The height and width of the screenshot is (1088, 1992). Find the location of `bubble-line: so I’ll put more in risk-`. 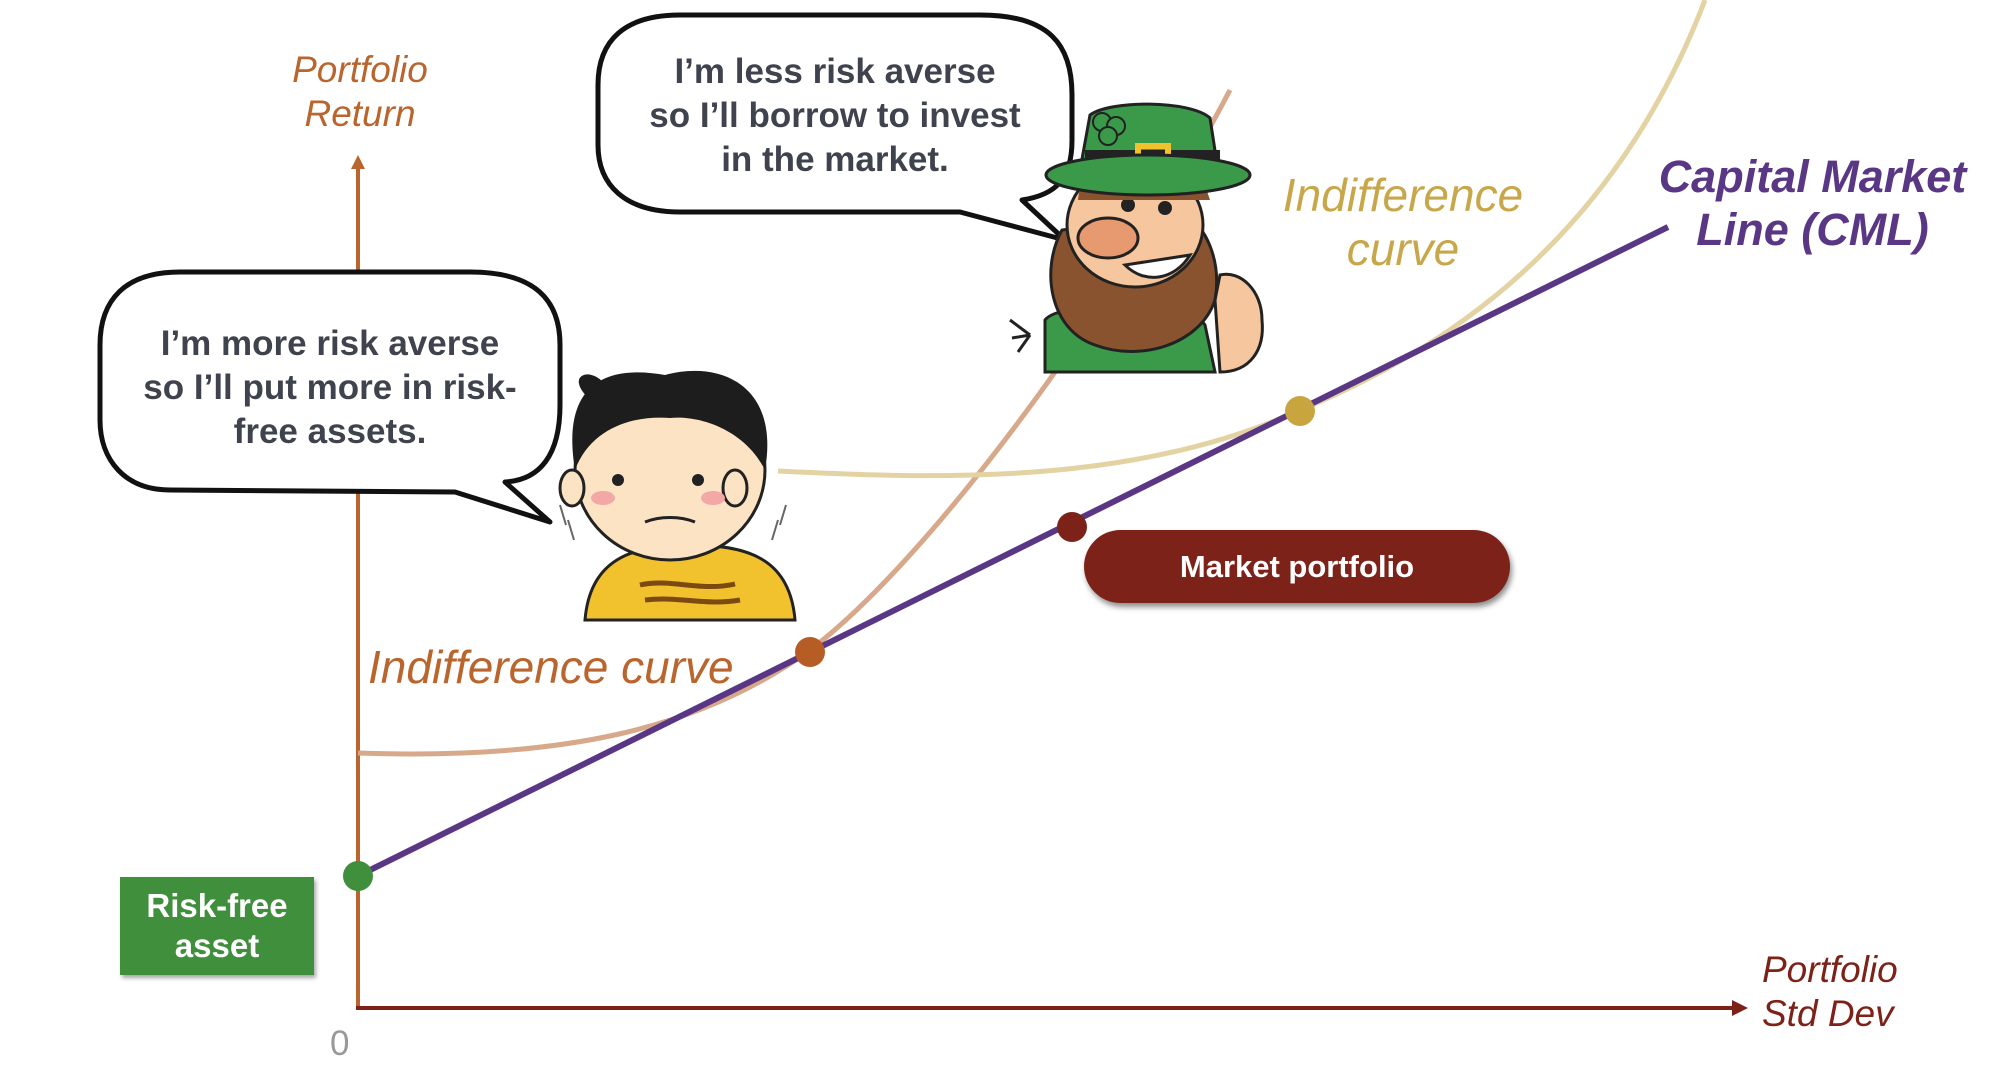

bubble-line: so I’ll put more in risk- is located at coordinates (330, 387).